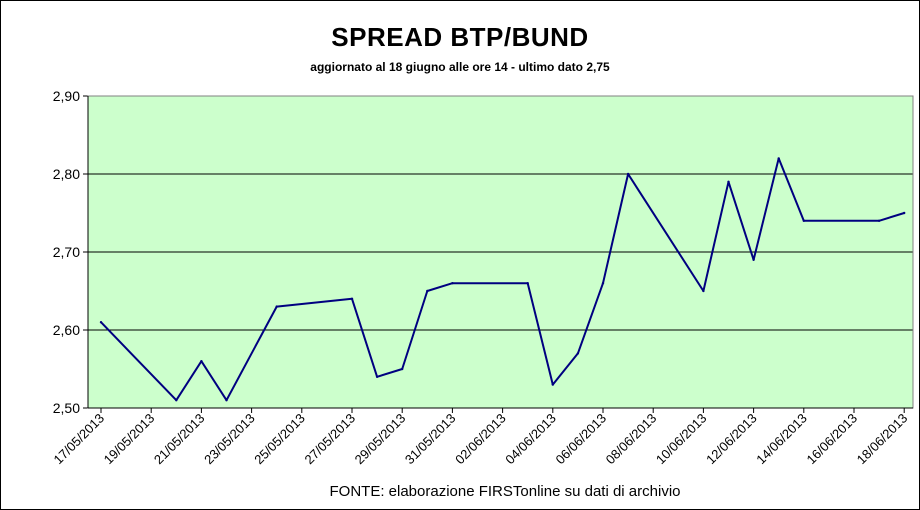  What do you see at coordinates (781, 439) in the screenshot?
I see `x-tick-label: 14/06/2013` at bounding box center [781, 439].